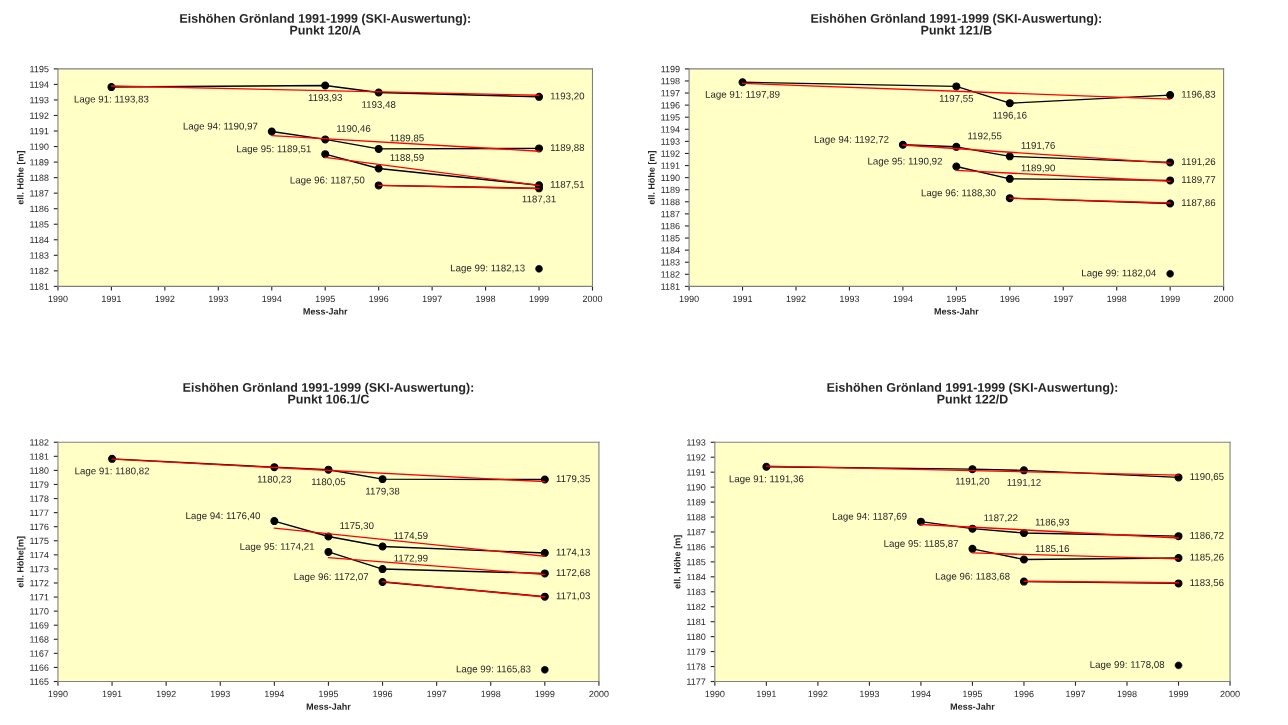 This screenshot has height=725, width=1288. Describe the element at coordinates (328, 482) in the screenshot. I see `data-label: 1180,05` at that location.